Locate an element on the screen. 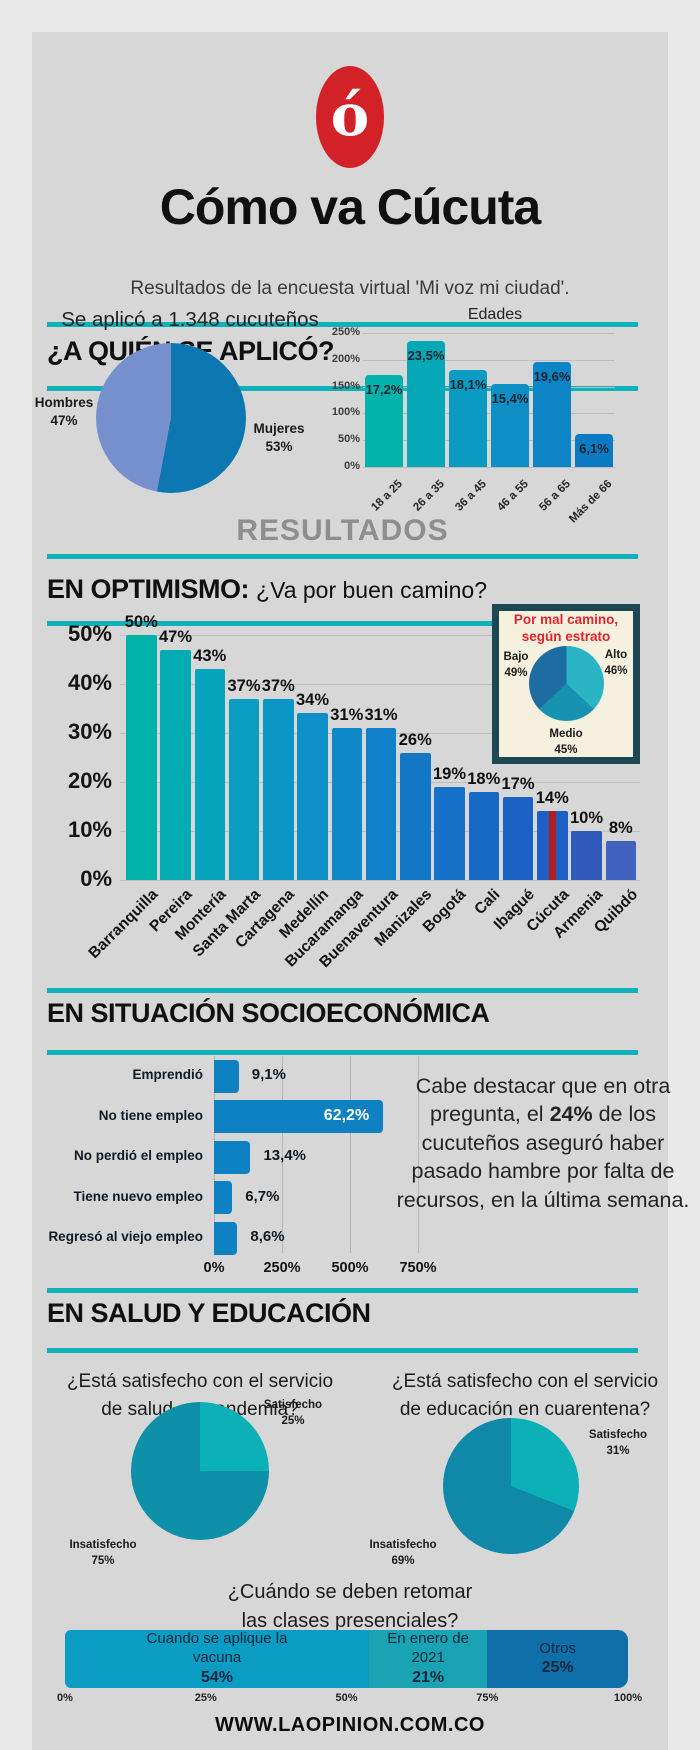 This screenshot has width=700, height=1750. label-pct: 49% is located at coordinates (516, 672).